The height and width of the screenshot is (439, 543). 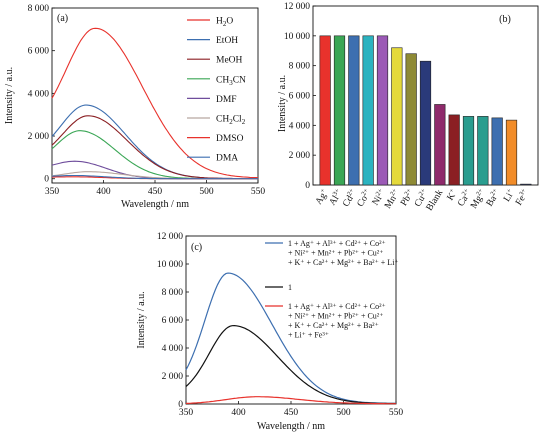 What do you see at coordinates (349, 198) in the screenshot?
I see `x-tick-label: Cd2+` at bounding box center [349, 198].